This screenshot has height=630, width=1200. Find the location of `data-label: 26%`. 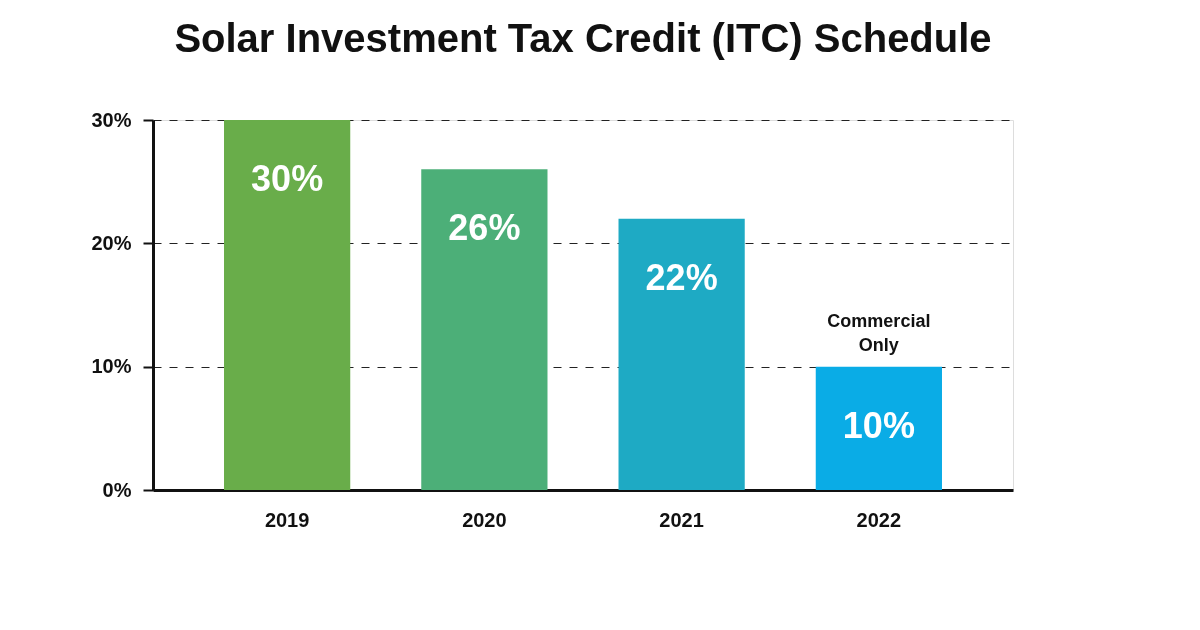

data-label: 26% is located at coordinates (484, 228).